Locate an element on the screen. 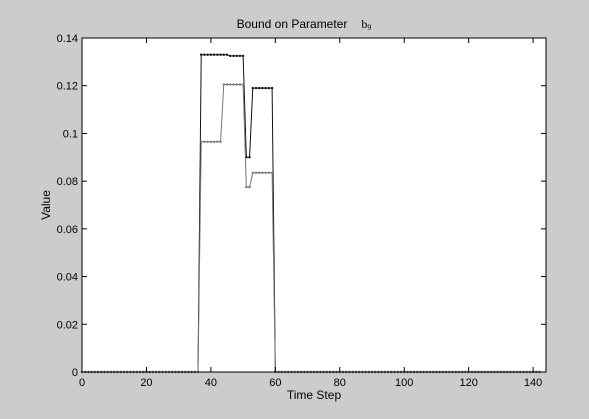 The width and height of the screenshot is (589, 419). x-tick-label: 60 is located at coordinates (275, 383).